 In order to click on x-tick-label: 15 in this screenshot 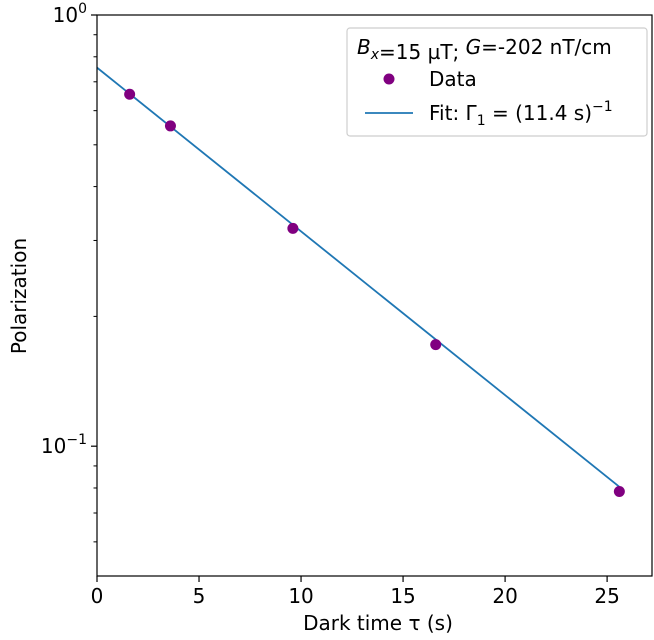, I will do `click(402, 596)`.